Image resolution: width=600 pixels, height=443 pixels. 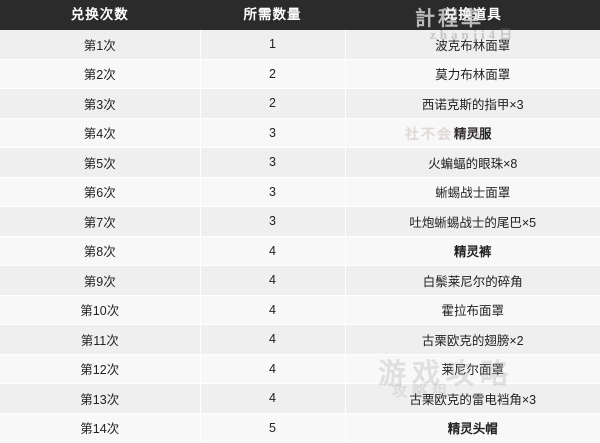 I want to click on table-header: 兑换次数 所需数量 兑换道具, so click(x=300, y=15).